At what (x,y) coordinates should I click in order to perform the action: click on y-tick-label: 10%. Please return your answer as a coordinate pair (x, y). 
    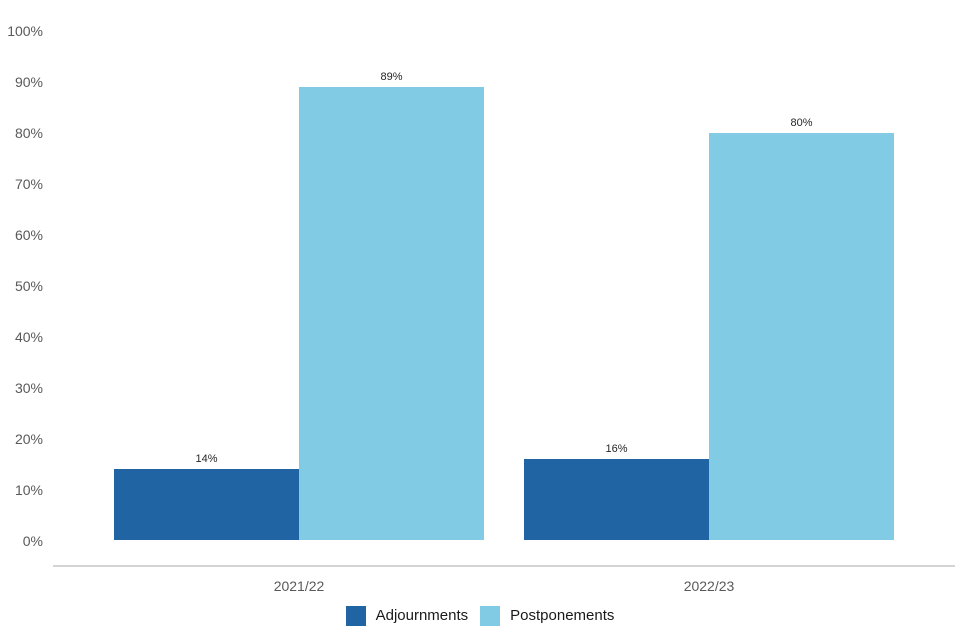
    Looking at the image, I should click on (28, 489).